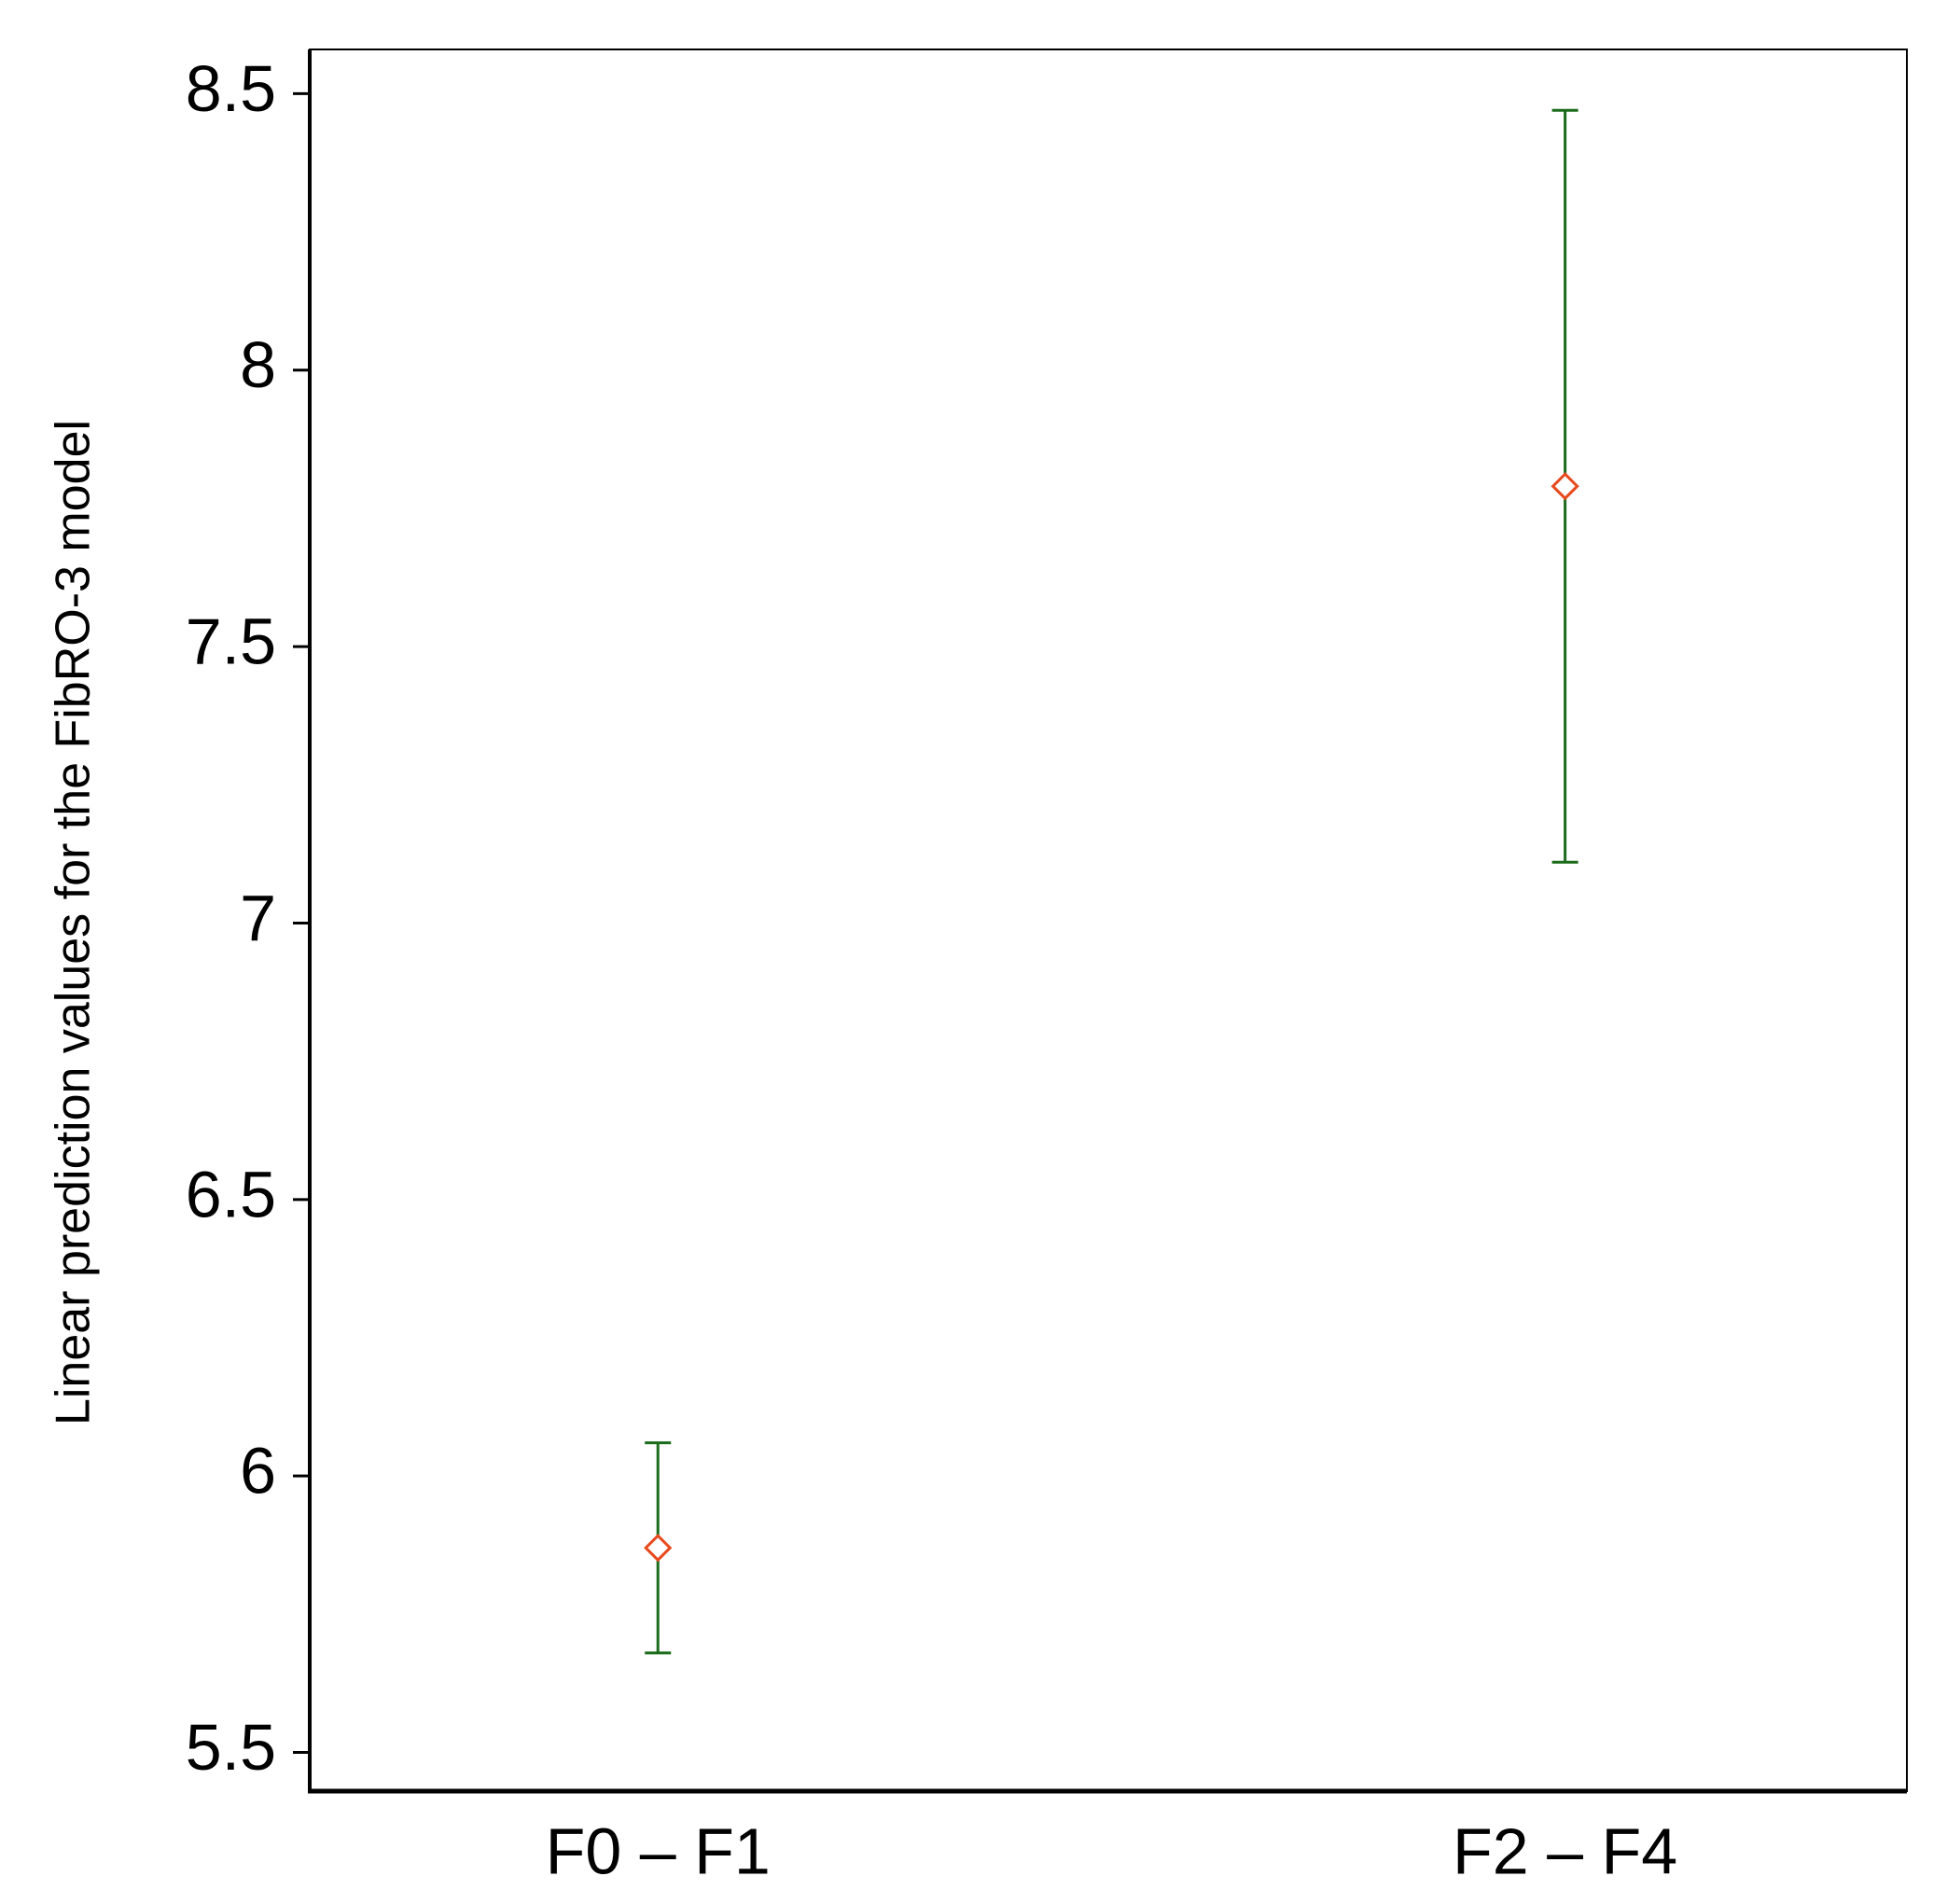 The image size is (1933, 1904). What do you see at coordinates (658, 1850) in the screenshot?
I see `x-tick-label: F0 – F1` at bounding box center [658, 1850].